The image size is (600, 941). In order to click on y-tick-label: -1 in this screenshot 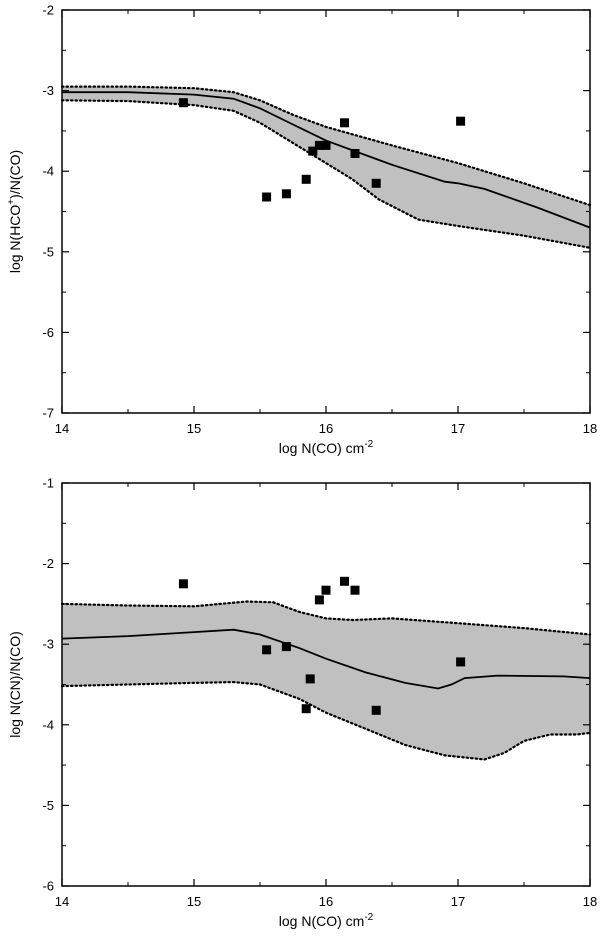, I will do `click(48, 483)`.